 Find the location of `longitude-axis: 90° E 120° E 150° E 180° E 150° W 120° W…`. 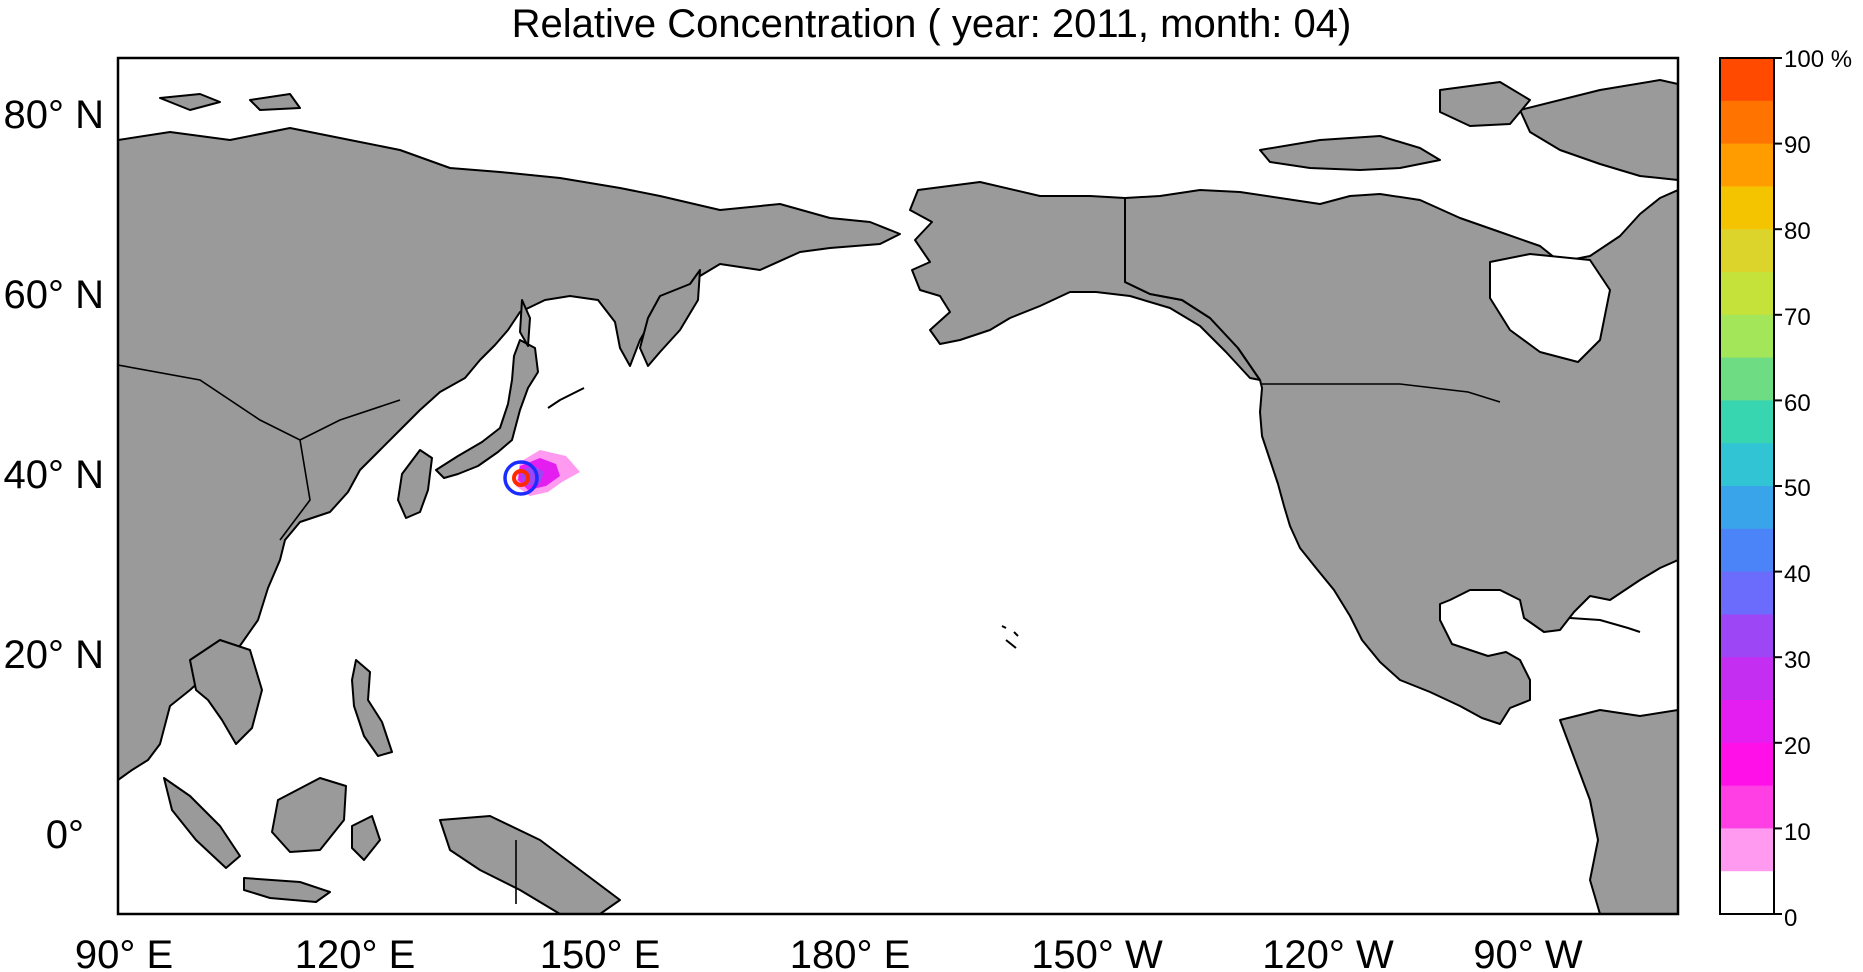

longitude-axis: 90° E 120° E 150° E 180° E 150° W 120° W… is located at coordinates (829, 952).